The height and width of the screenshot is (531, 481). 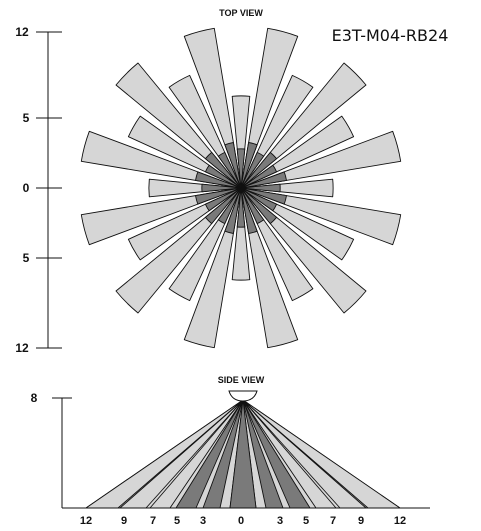 What do you see at coordinates (390, 35) in the screenshot?
I see `model-number: E3T-M04-RB24` at bounding box center [390, 35].